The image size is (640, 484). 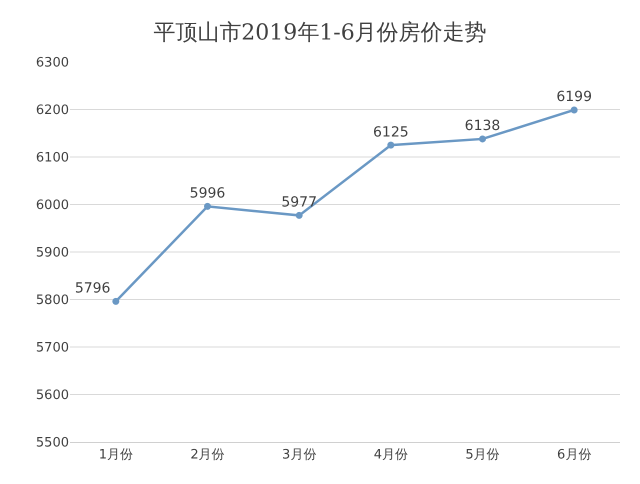 What do you see at coordinates (482, 126) in the screenshot?
I see `data-label: 6138` at bounding box center [482, 126].